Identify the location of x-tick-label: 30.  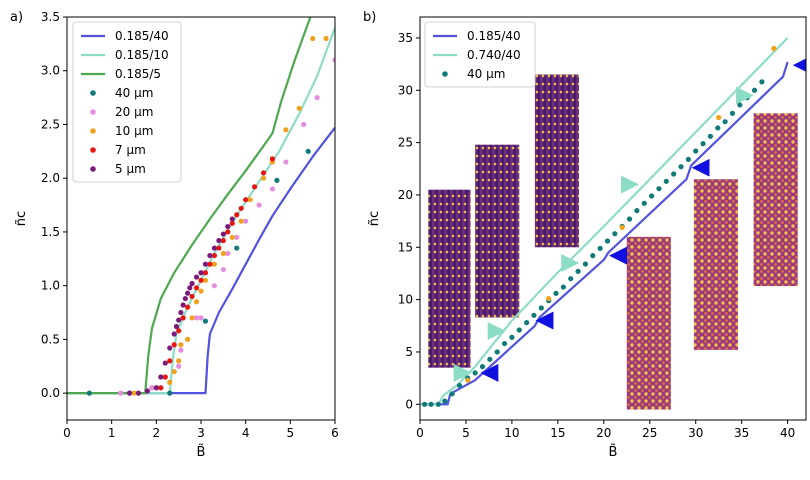
(695, 433).